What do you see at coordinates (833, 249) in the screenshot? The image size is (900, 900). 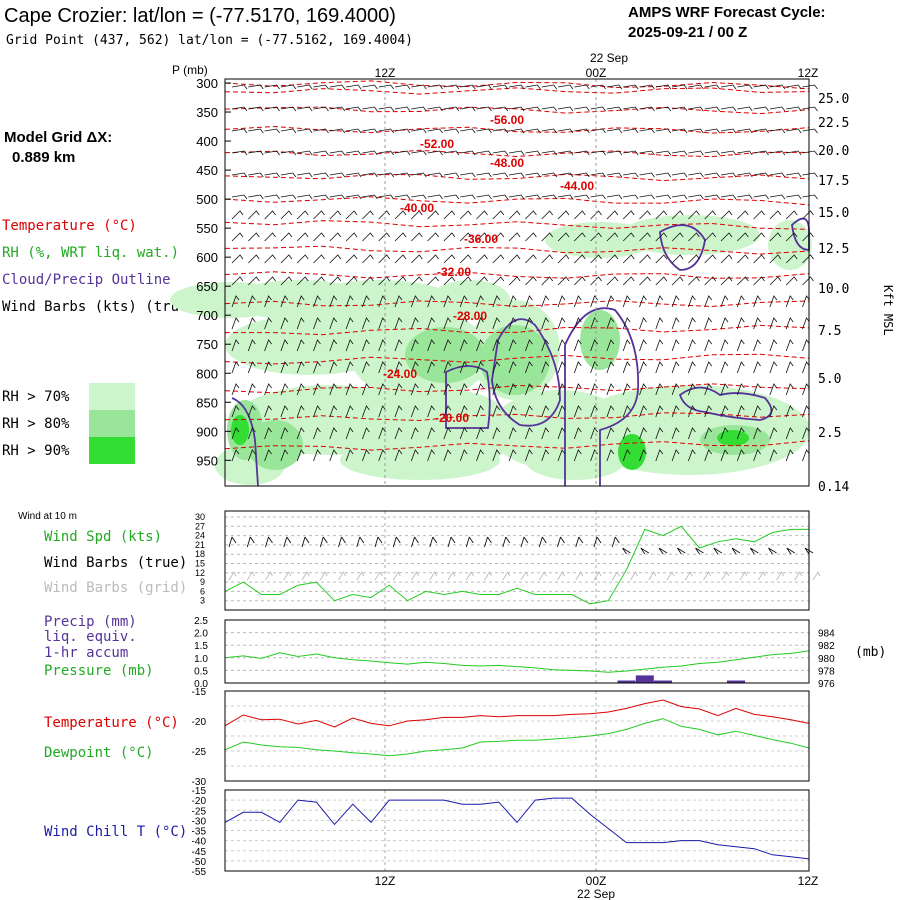 I see `kft-tick-label: 12.5` at bounding box center [833, 249].